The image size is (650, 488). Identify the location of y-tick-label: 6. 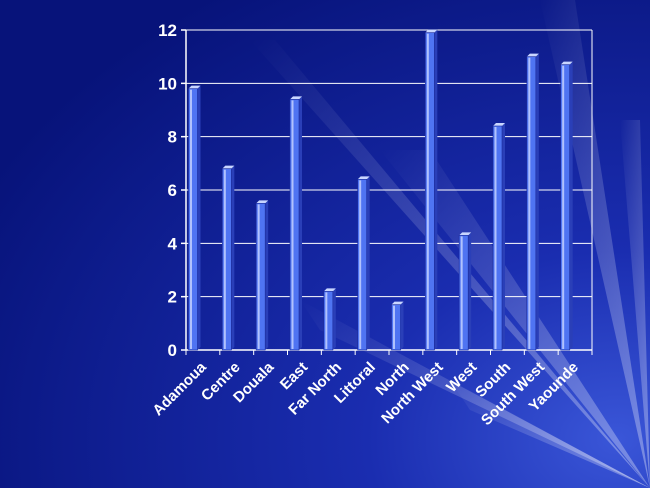
(172, 190).